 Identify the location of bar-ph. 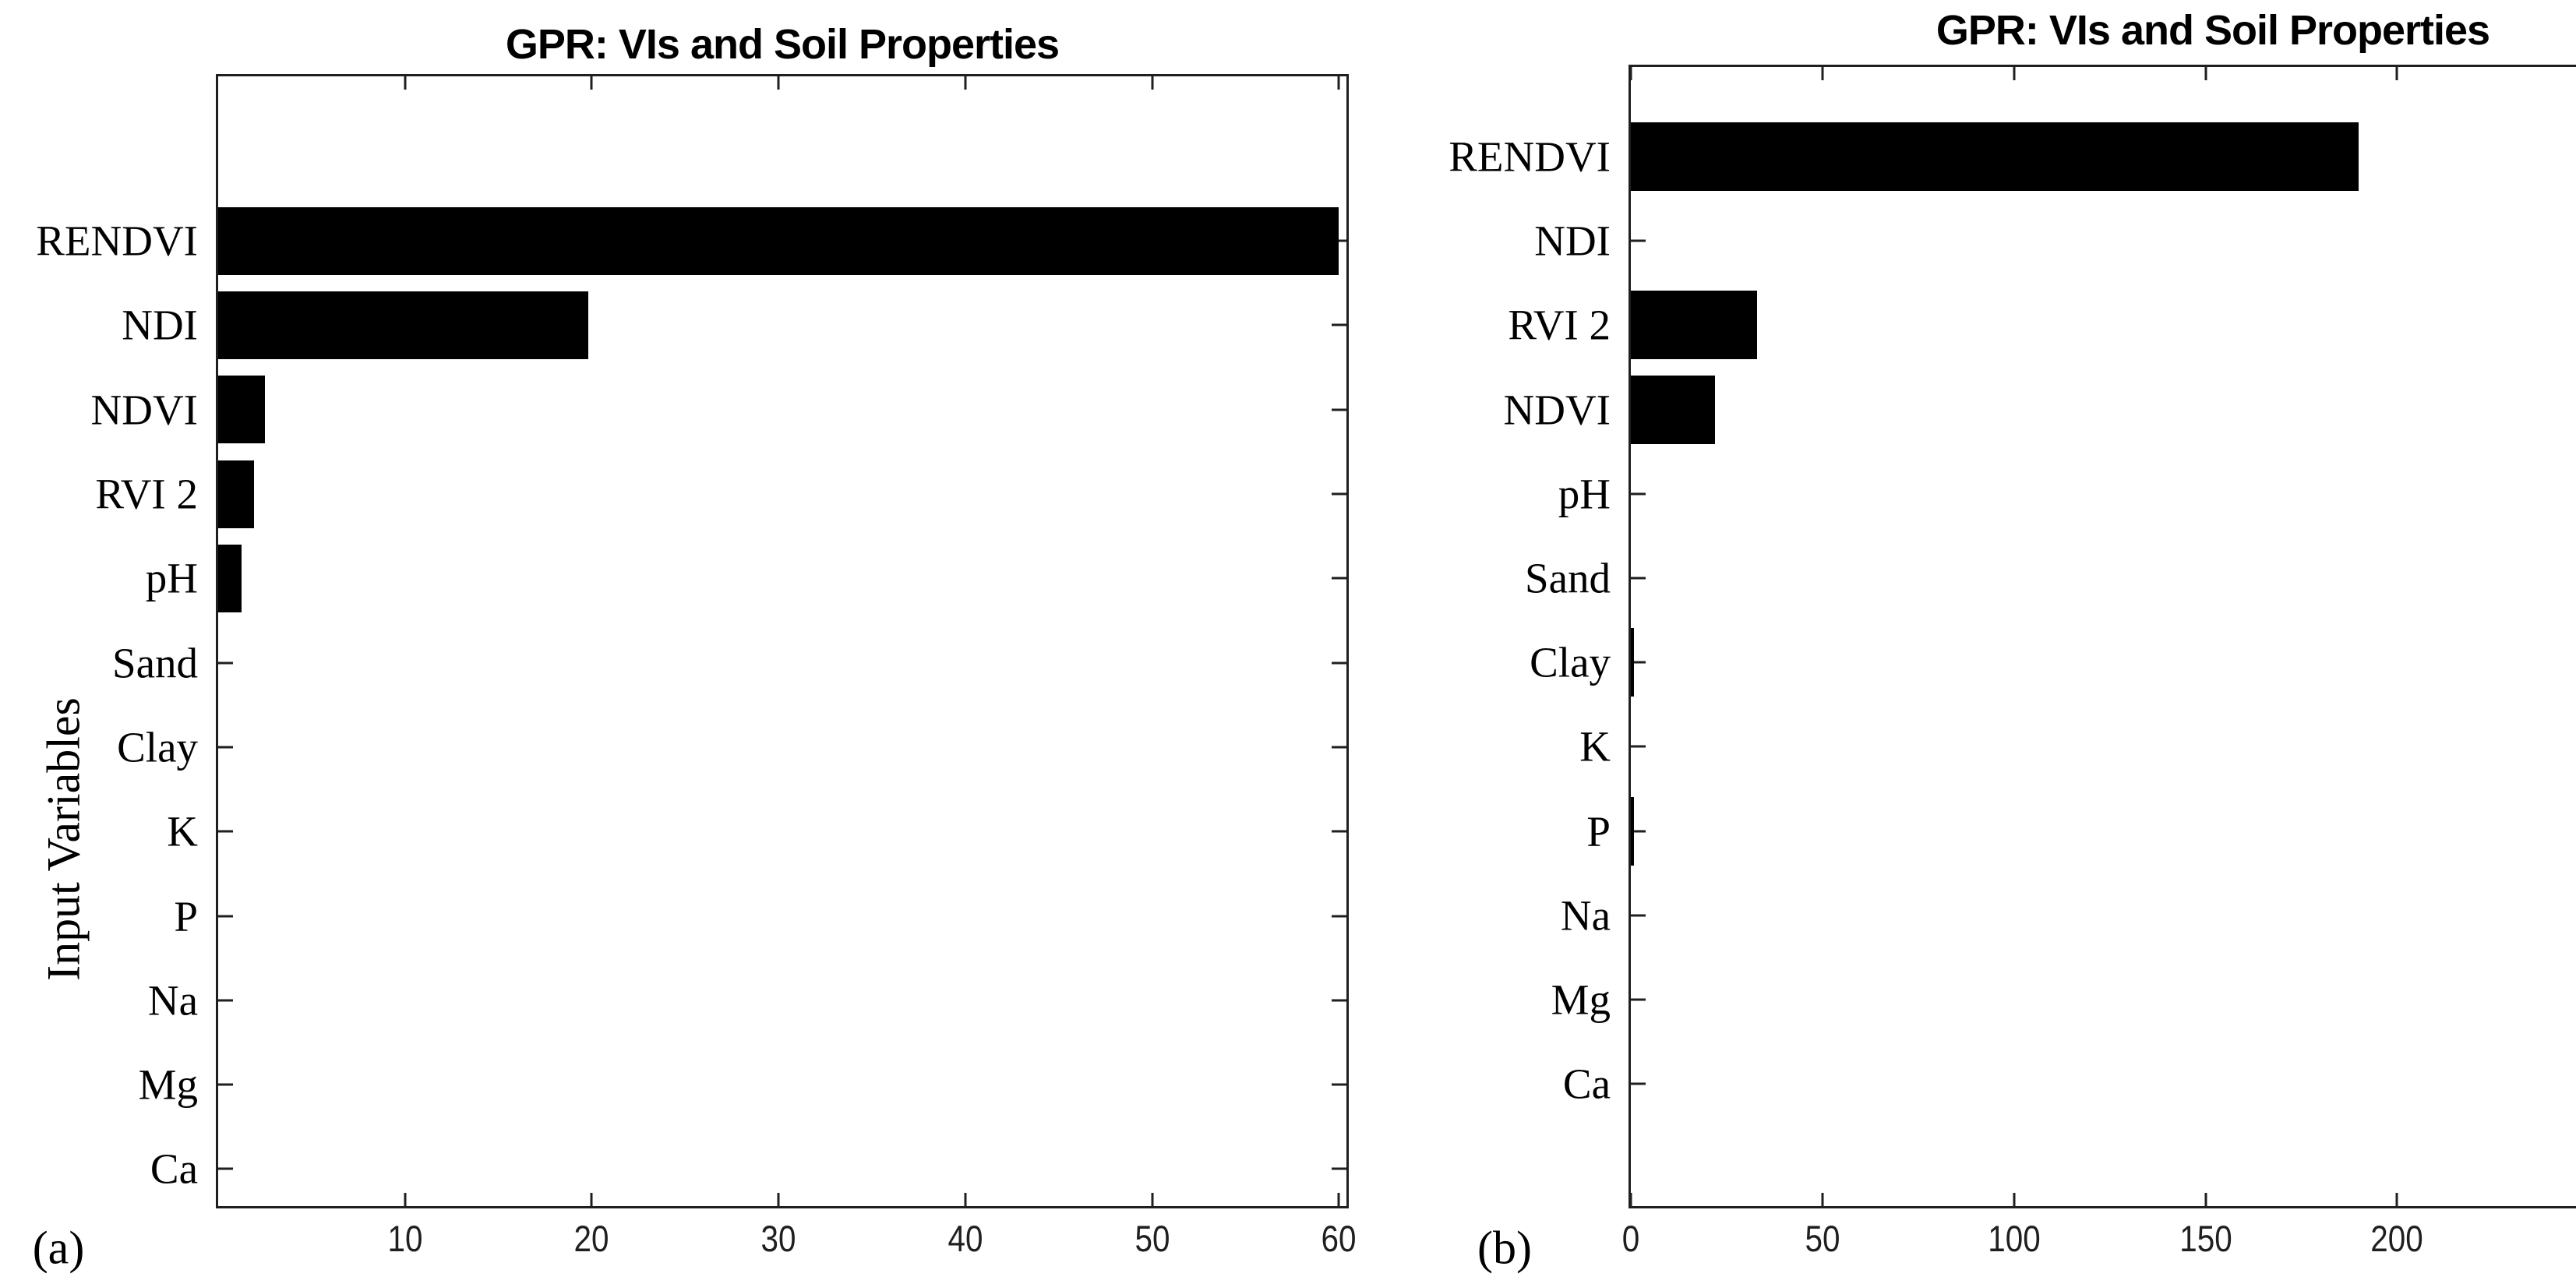
(230, 578).